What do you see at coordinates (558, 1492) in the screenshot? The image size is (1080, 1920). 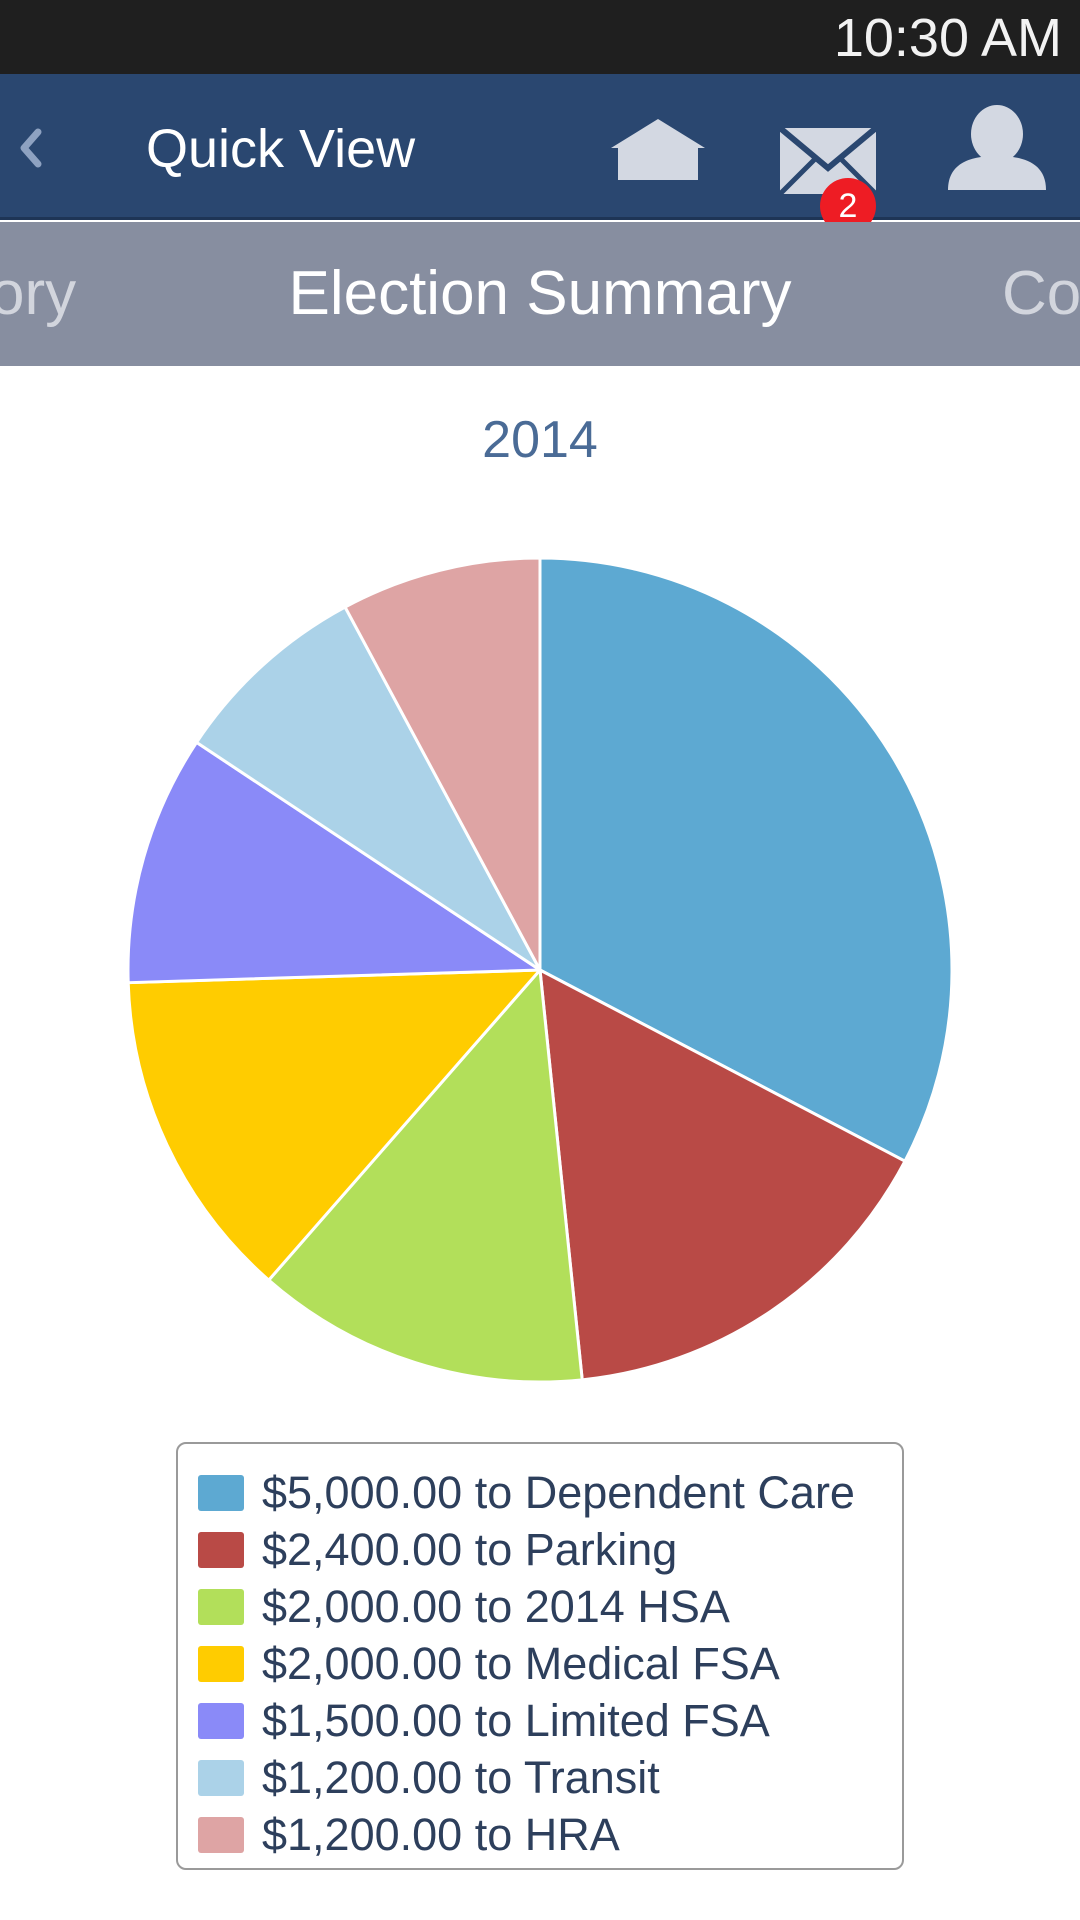 I see `legend-label: $5,000.00 to Dependent Care` at bounding box center [558, 1492].